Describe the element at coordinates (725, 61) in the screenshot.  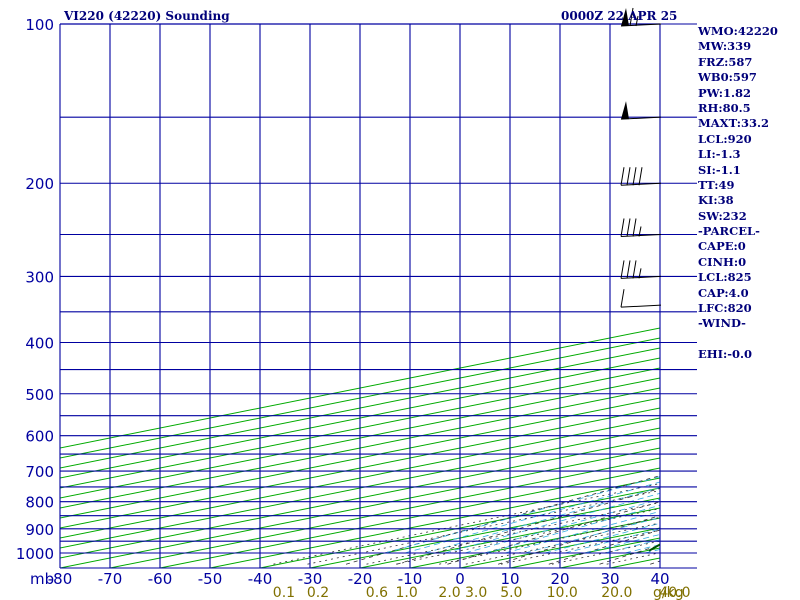
I see `parameter-line: FRZ:587` at that location.